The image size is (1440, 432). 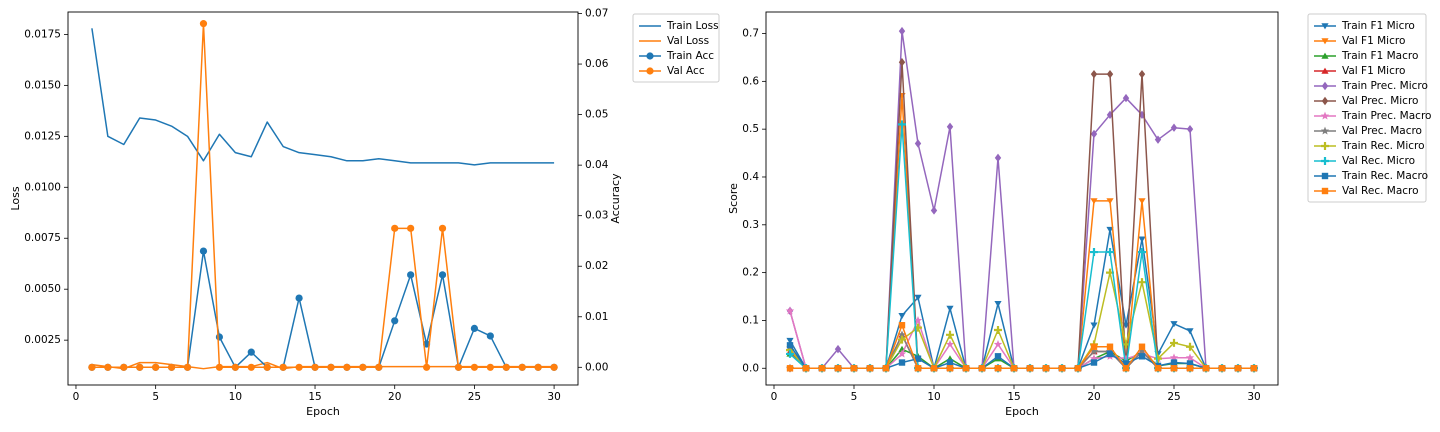 I want to click on chart1-y-tick-label: 0.0050, so click(x=42, y=289).